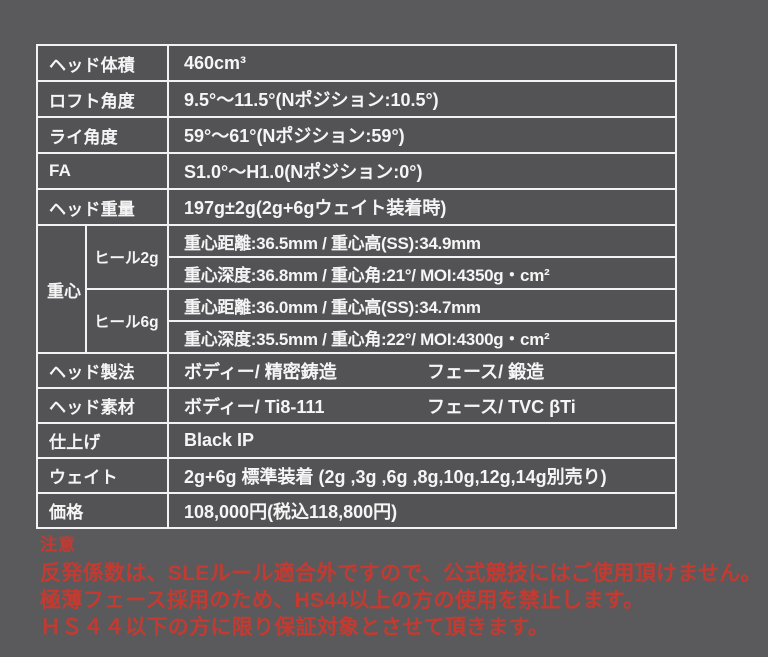  What do you see at coordinates (58, 544) in the screenshot?
I see `caution-title: 注意` at bounding box center [58, 544].